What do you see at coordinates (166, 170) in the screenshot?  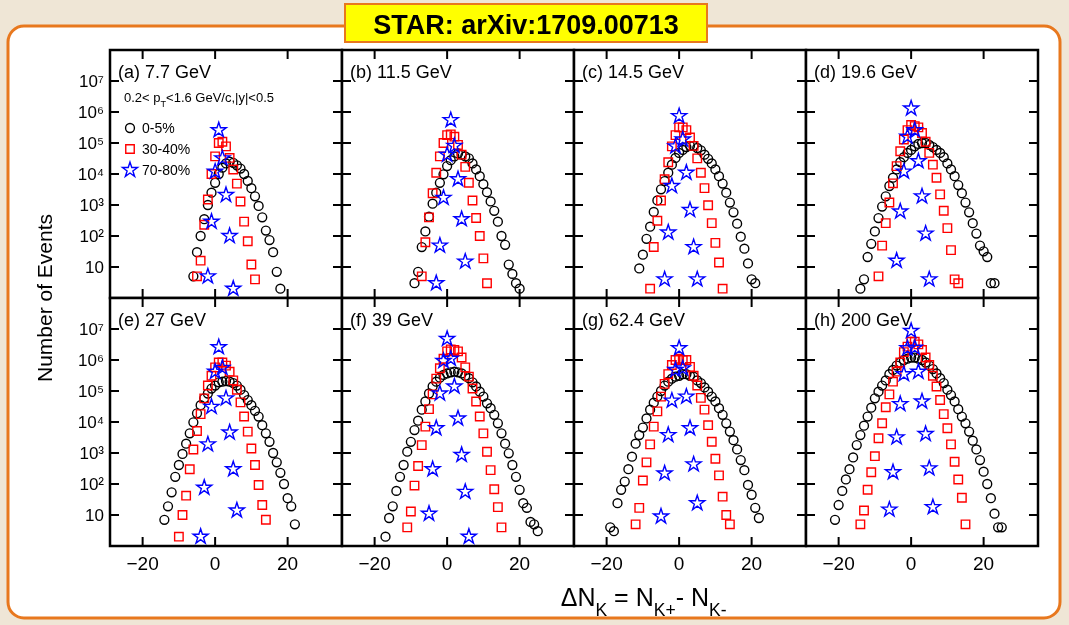 I see `legend-label: 70-80%` at bounding box center [166, 170].